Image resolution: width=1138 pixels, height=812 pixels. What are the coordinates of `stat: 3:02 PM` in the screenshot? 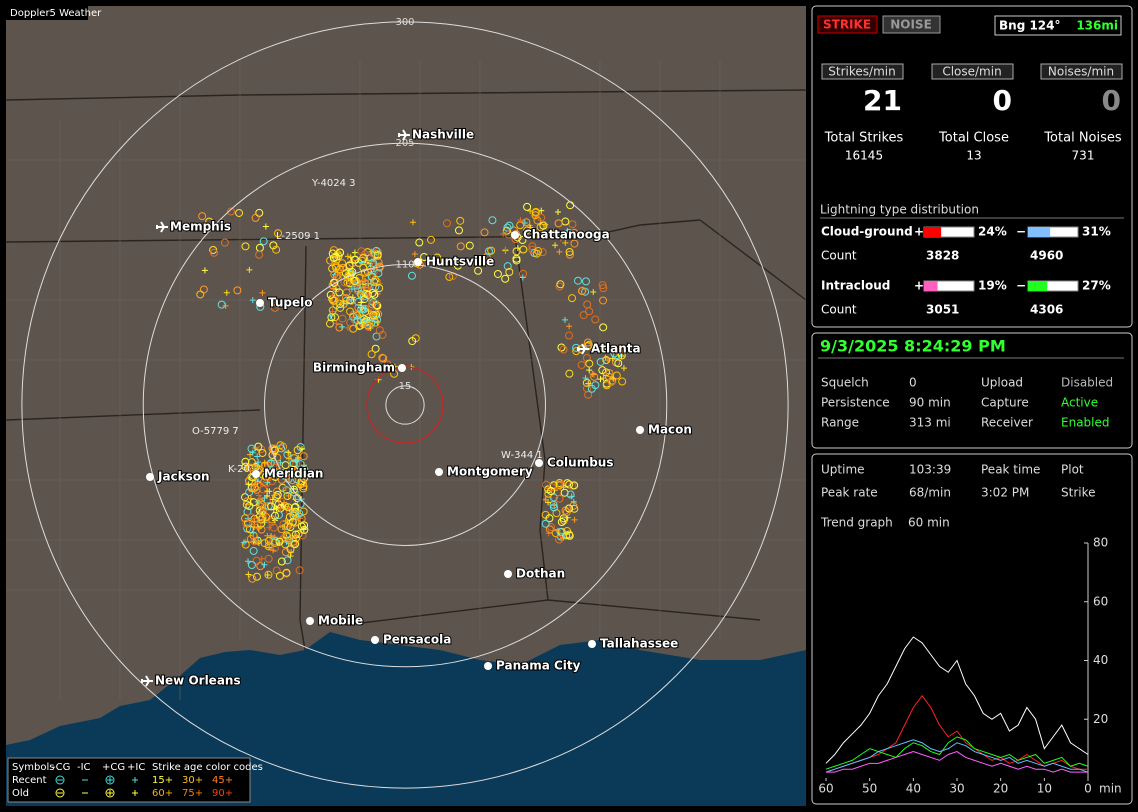 It's located at (1005, 493).